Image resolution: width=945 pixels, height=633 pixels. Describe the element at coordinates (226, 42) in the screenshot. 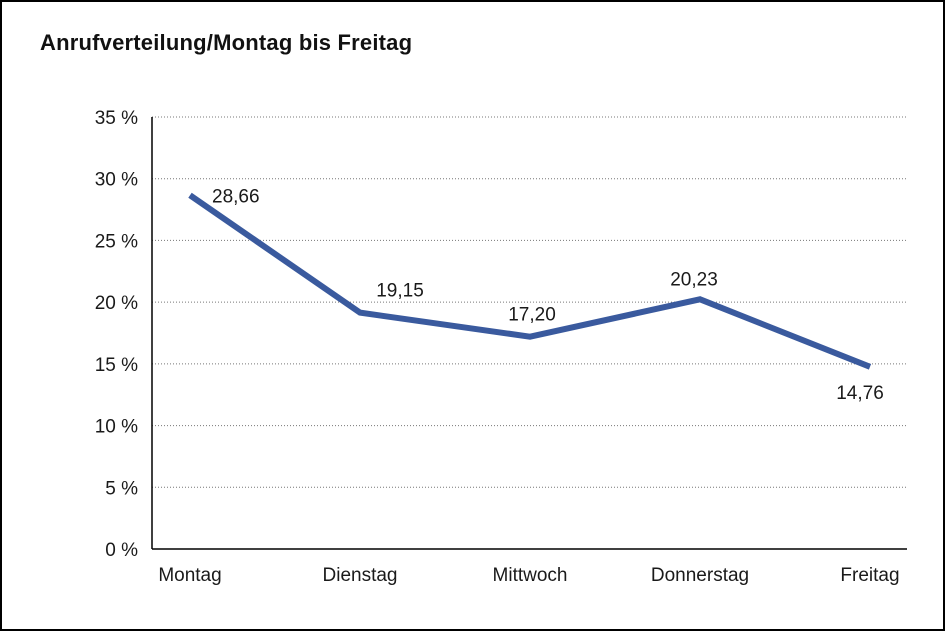

I see `chart-title: Anrufverteilung/Montag bis Freitag` at that location.